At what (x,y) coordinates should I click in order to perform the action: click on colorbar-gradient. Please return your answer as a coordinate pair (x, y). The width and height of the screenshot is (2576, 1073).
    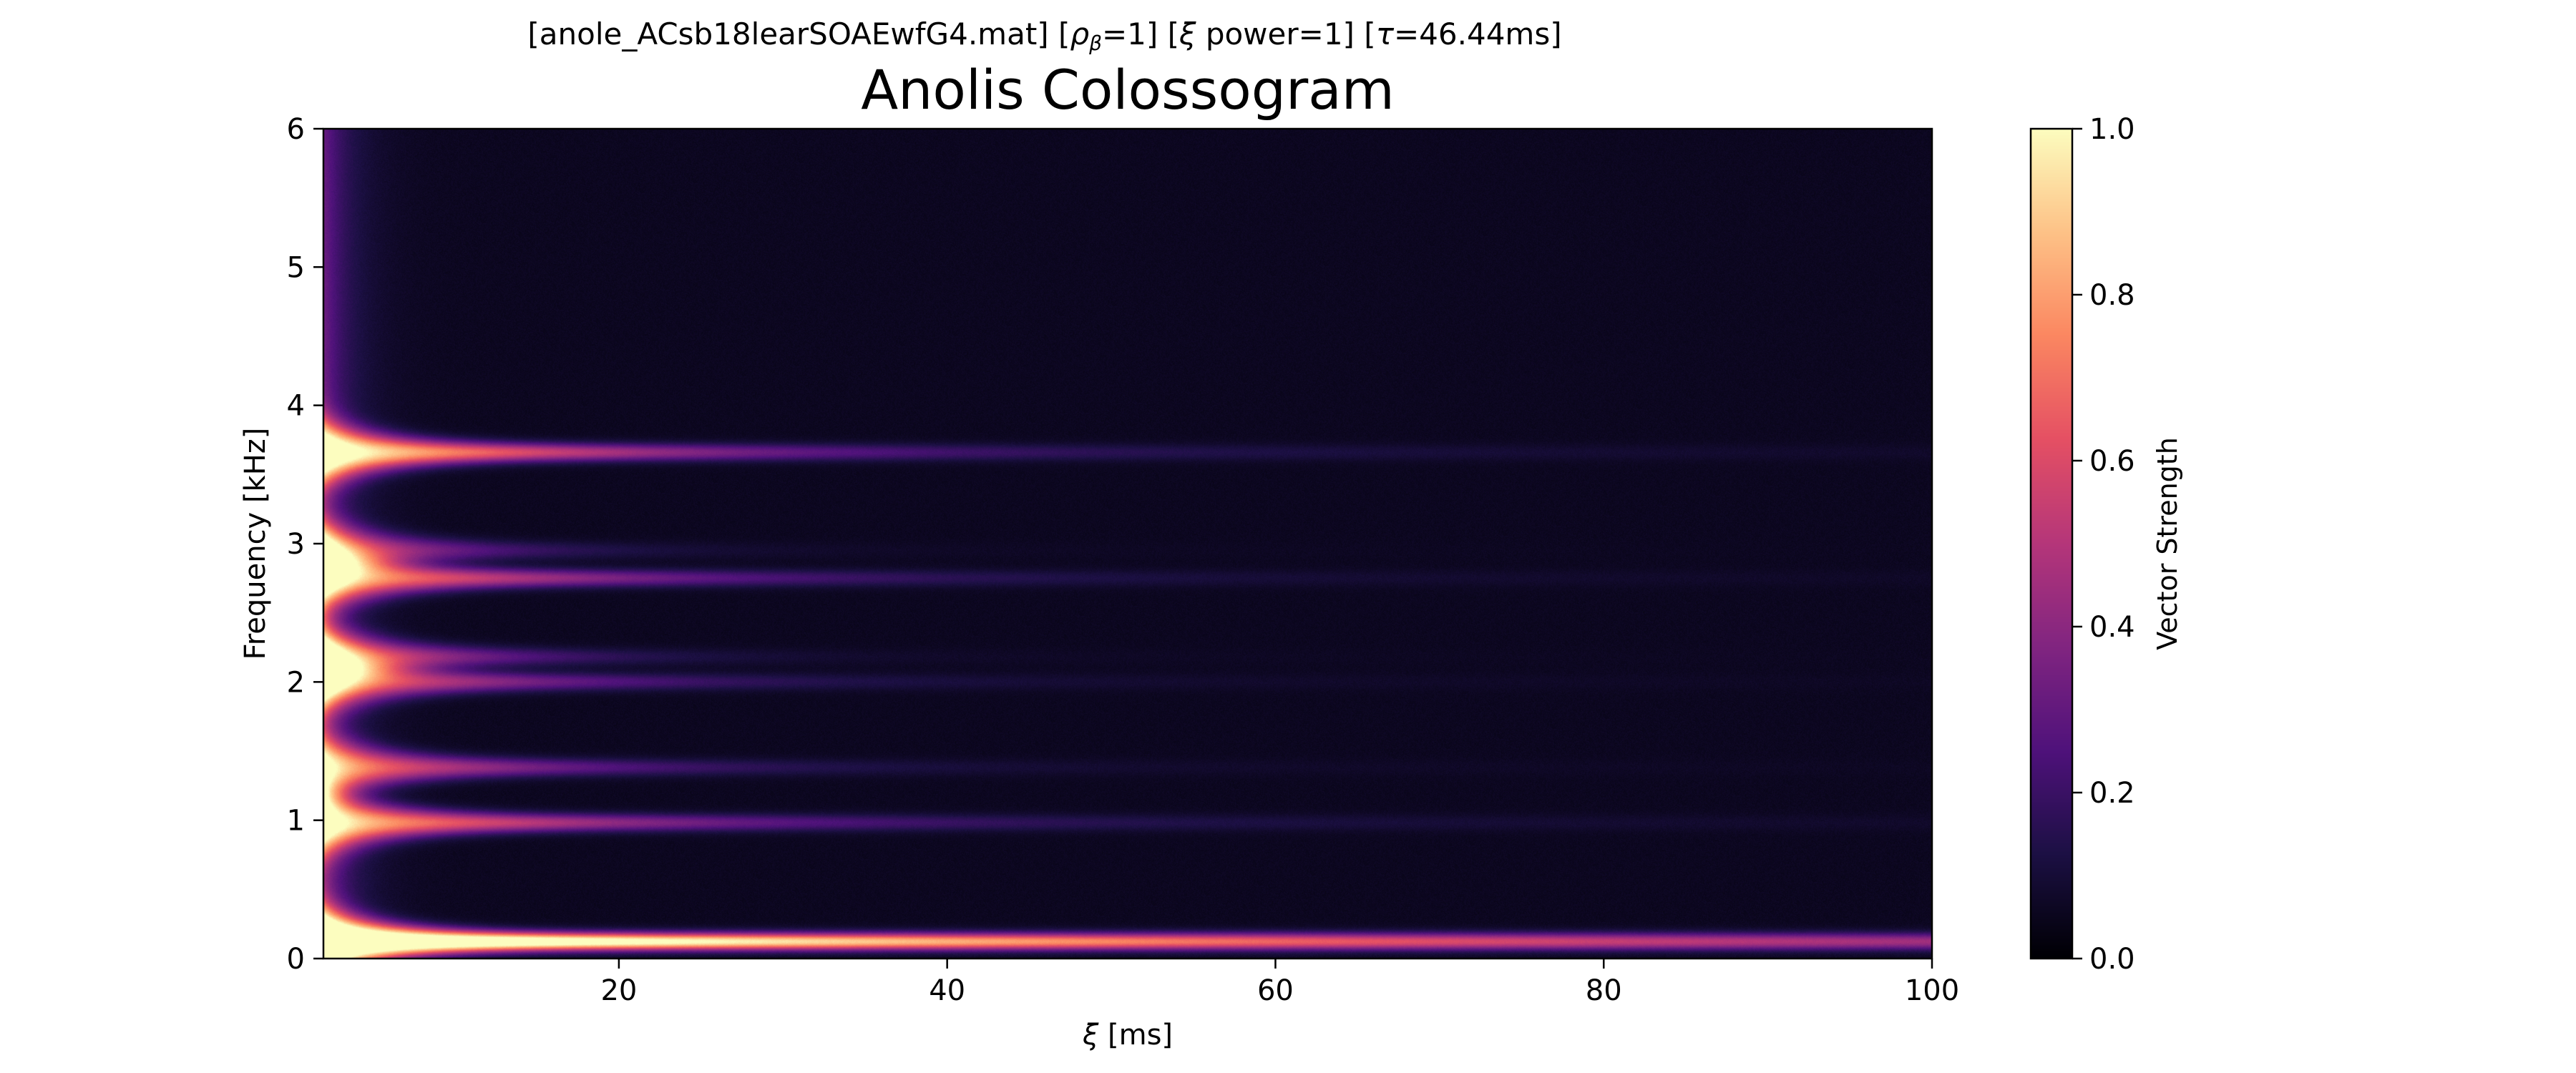
    Looking at the image, I should click on (2051, 544).